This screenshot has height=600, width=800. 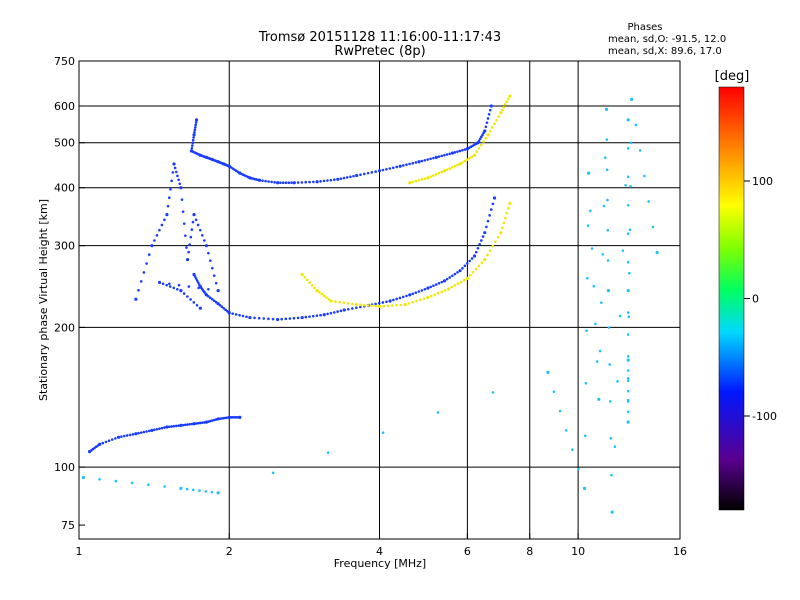 What do you see at coordinates (64, 246) in the screenshot?
I see `y-tick-label: 300` at bounding box center [64, 246].